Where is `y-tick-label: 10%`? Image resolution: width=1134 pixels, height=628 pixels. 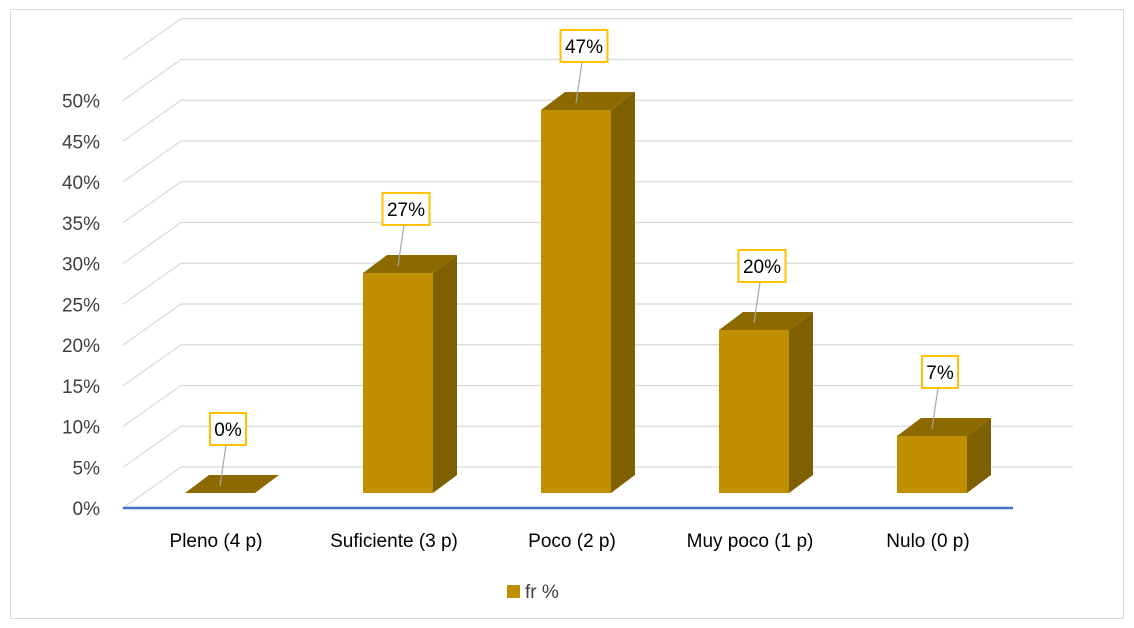 y-tick-label: 10% is located at coordinates (81, 428).